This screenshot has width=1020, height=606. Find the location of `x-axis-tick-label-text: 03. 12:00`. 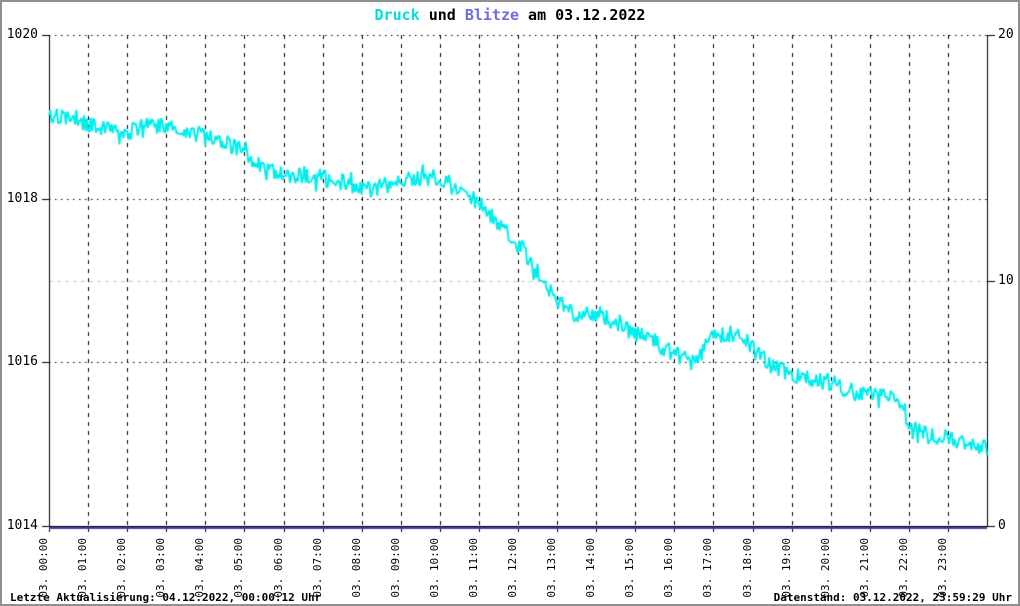

x-axis-tick-label-text: 03. 12:00 is located at coordinates (512, 568).